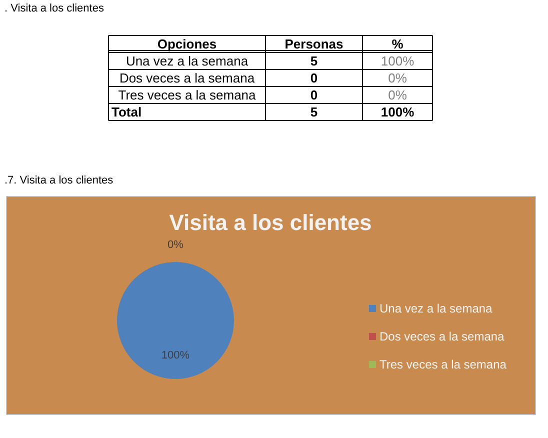 The image size is (548, 438). I want to click on legend-label: Dos veces a la semana, so click(442, 337).